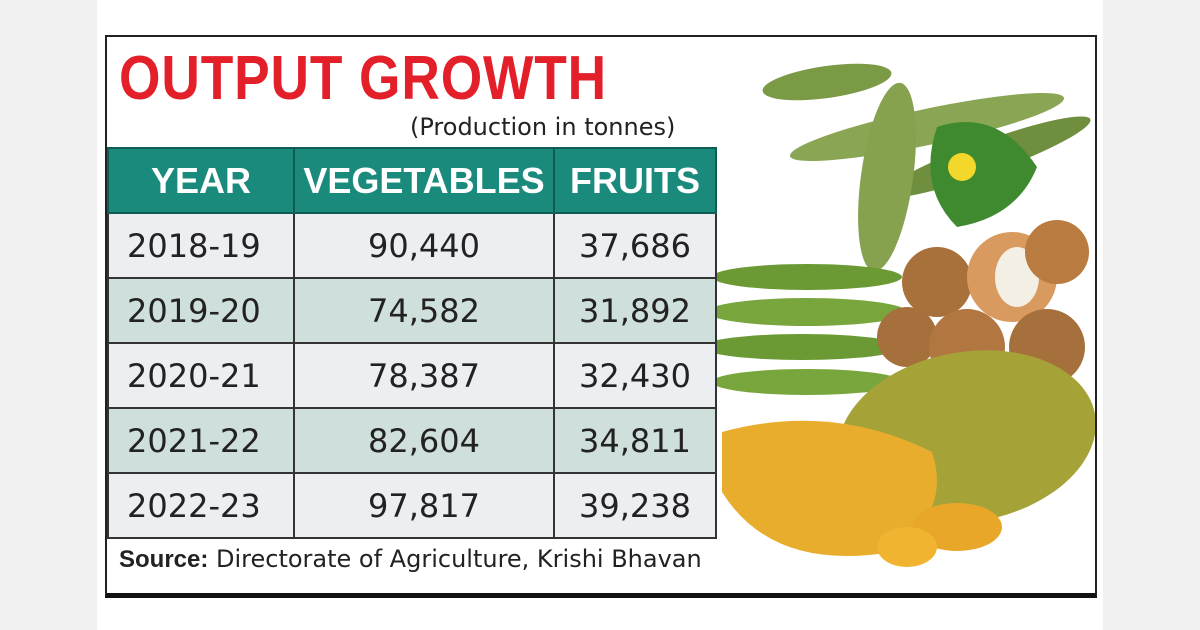 The height and width of the screenshot is (630, 1200). I want to click on okra, so click(804, 329).